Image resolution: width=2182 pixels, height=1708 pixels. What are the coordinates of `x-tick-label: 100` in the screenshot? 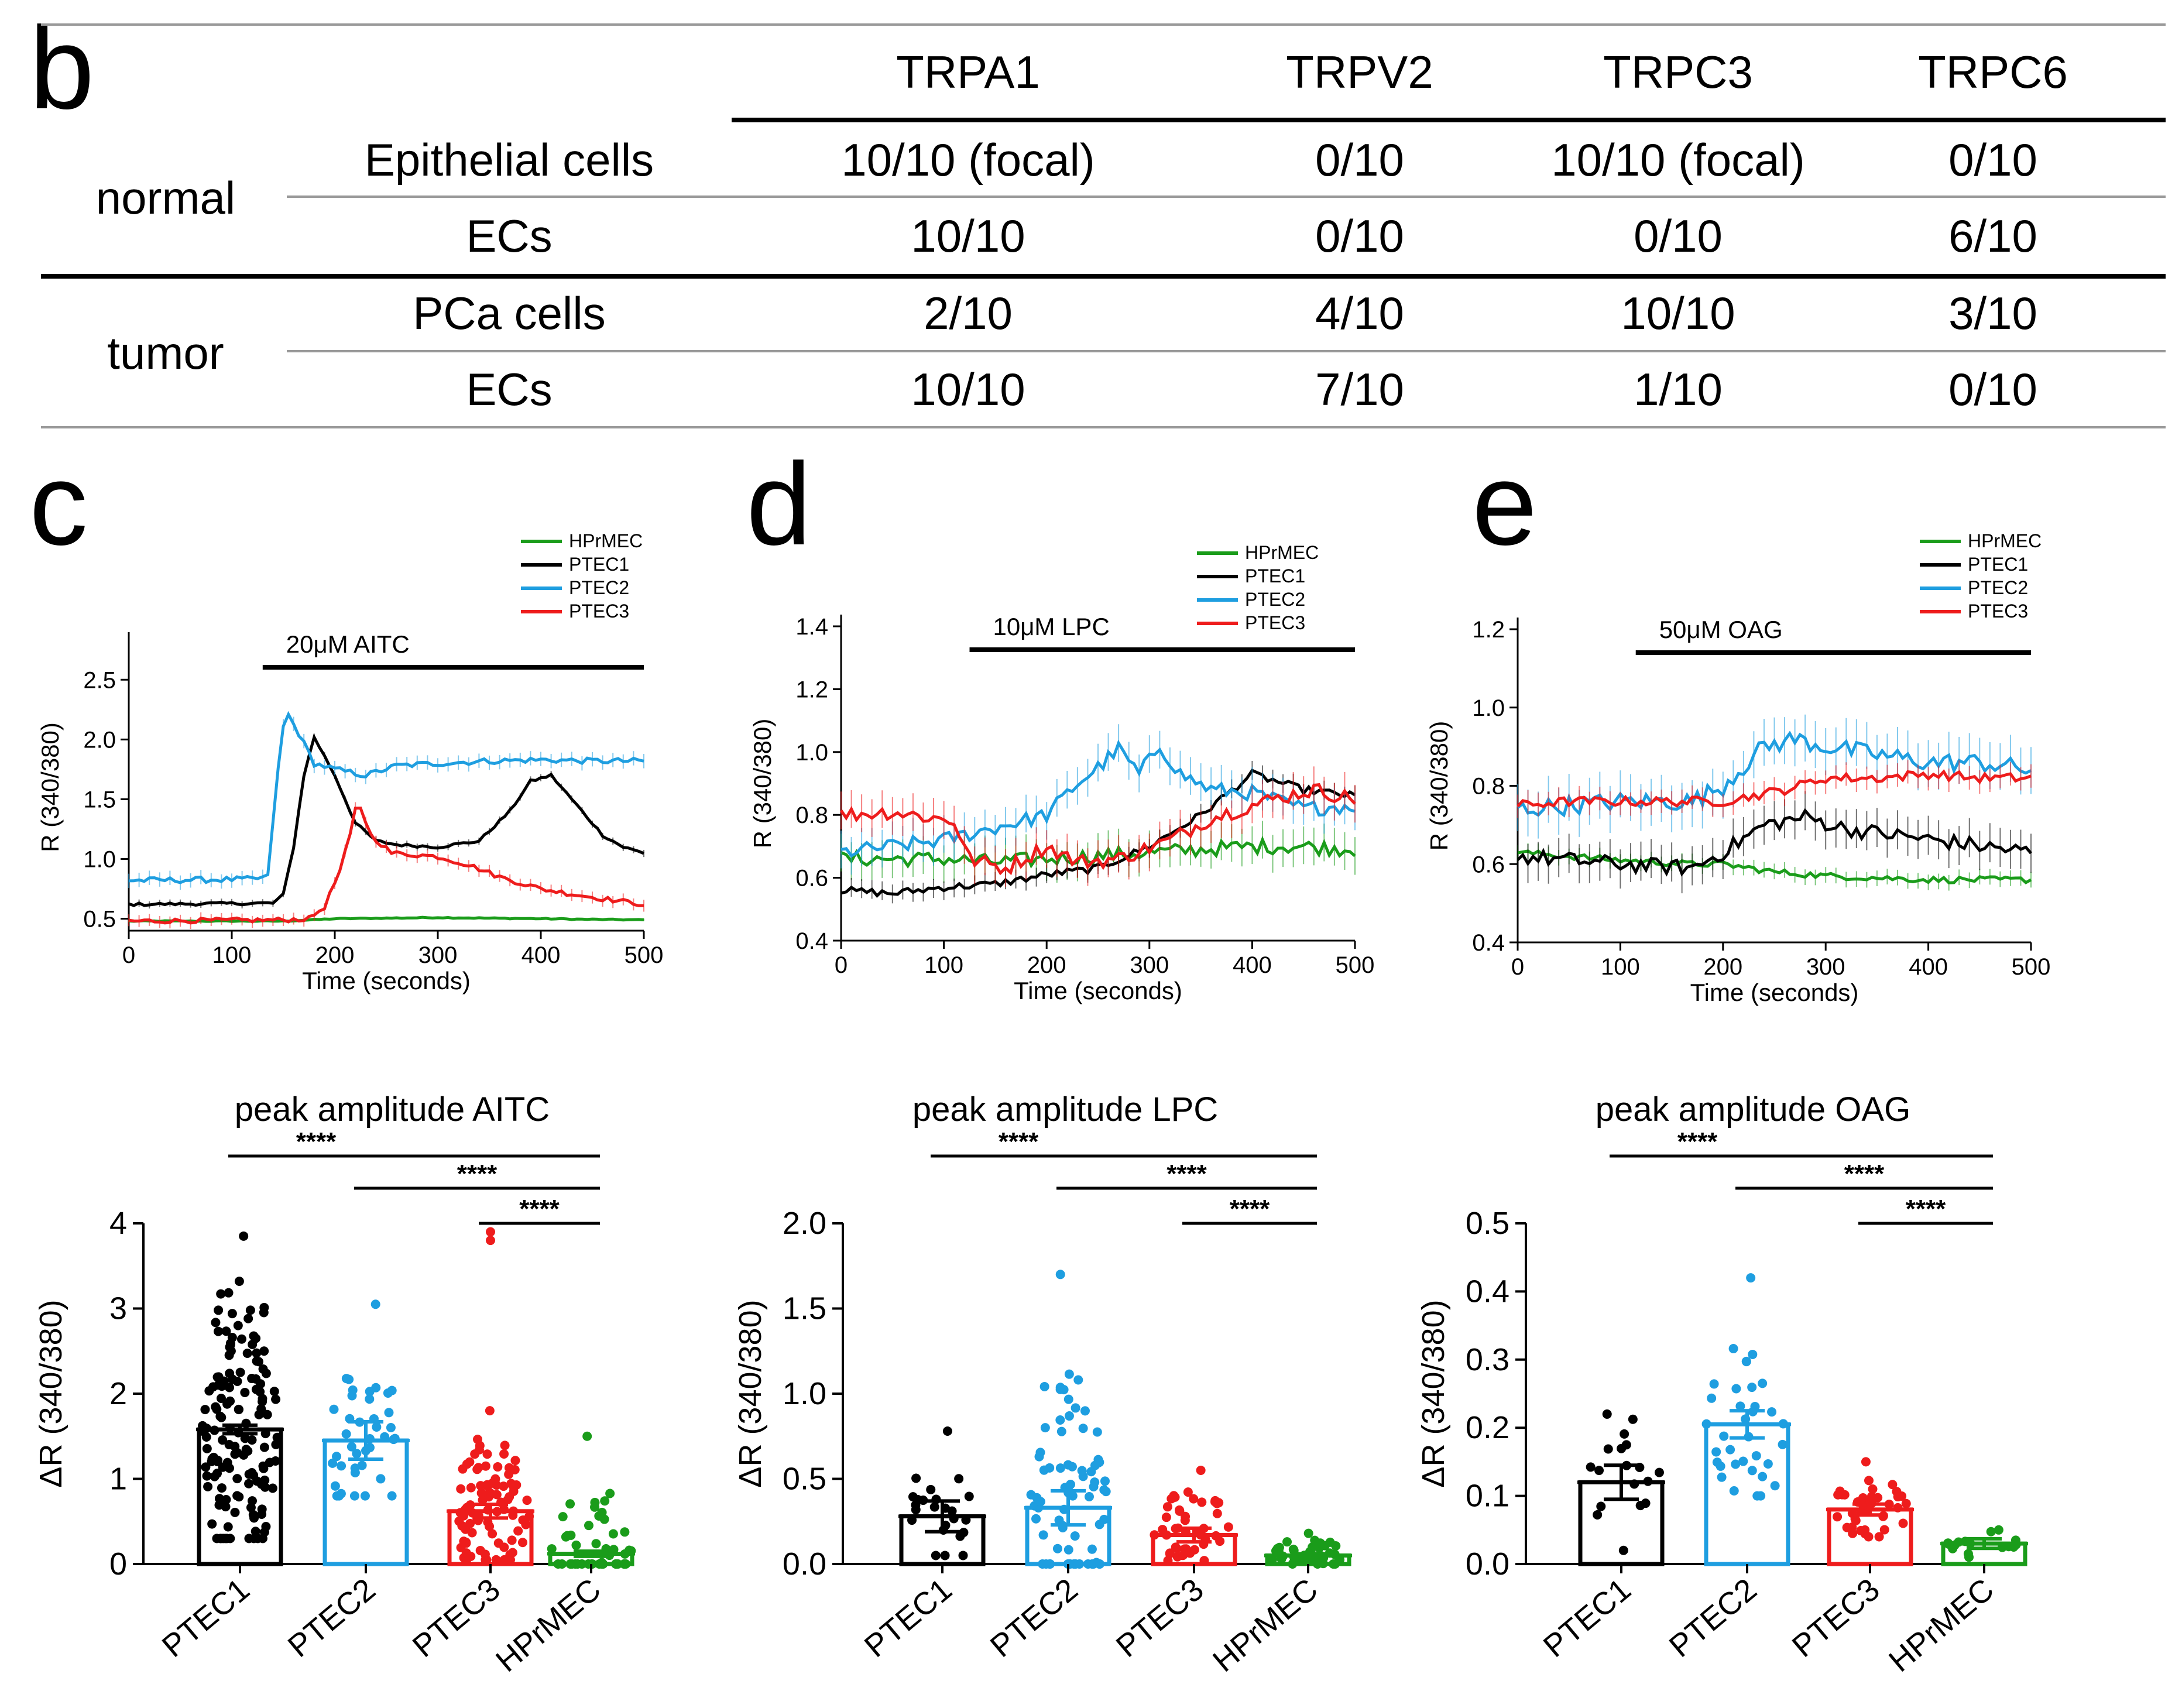 It's located at (1621, 967).